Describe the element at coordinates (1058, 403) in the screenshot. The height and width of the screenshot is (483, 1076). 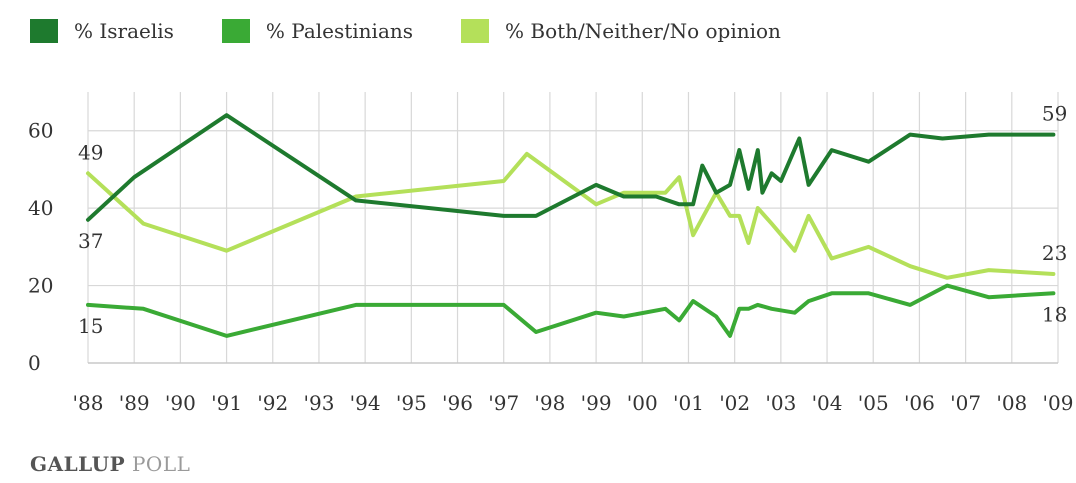
I see `x-tick-label: '09` at that location.